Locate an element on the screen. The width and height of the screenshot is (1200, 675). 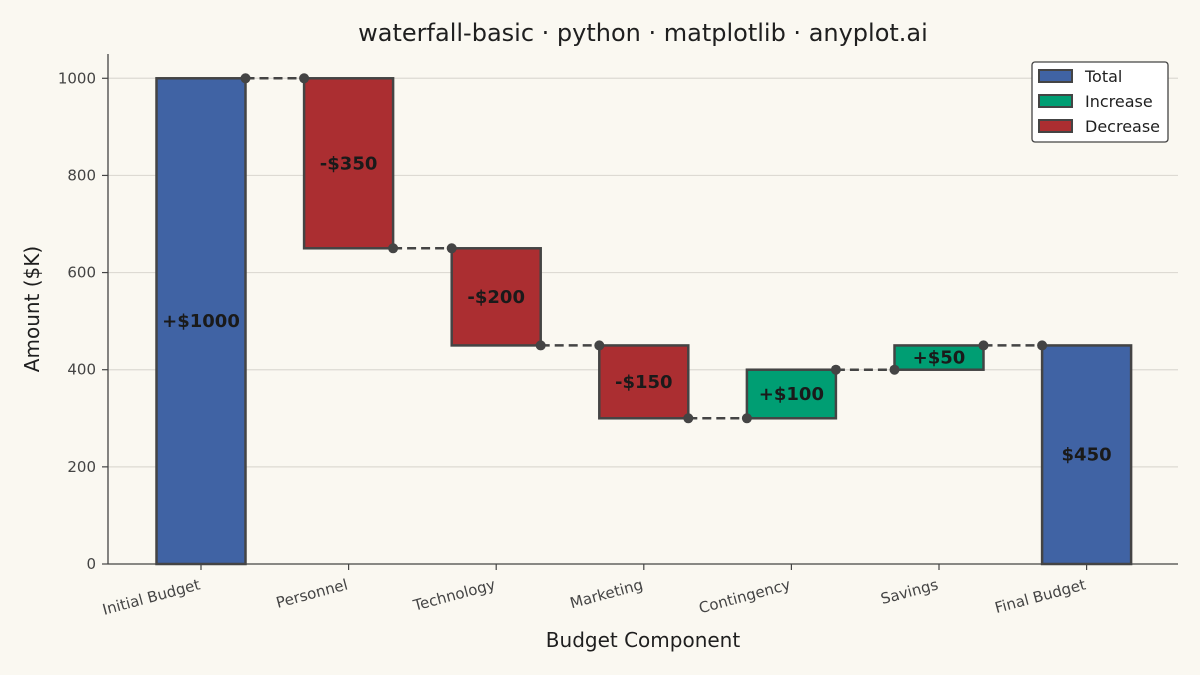
y-tick-label: 200 is located at coordinates (81, 467).